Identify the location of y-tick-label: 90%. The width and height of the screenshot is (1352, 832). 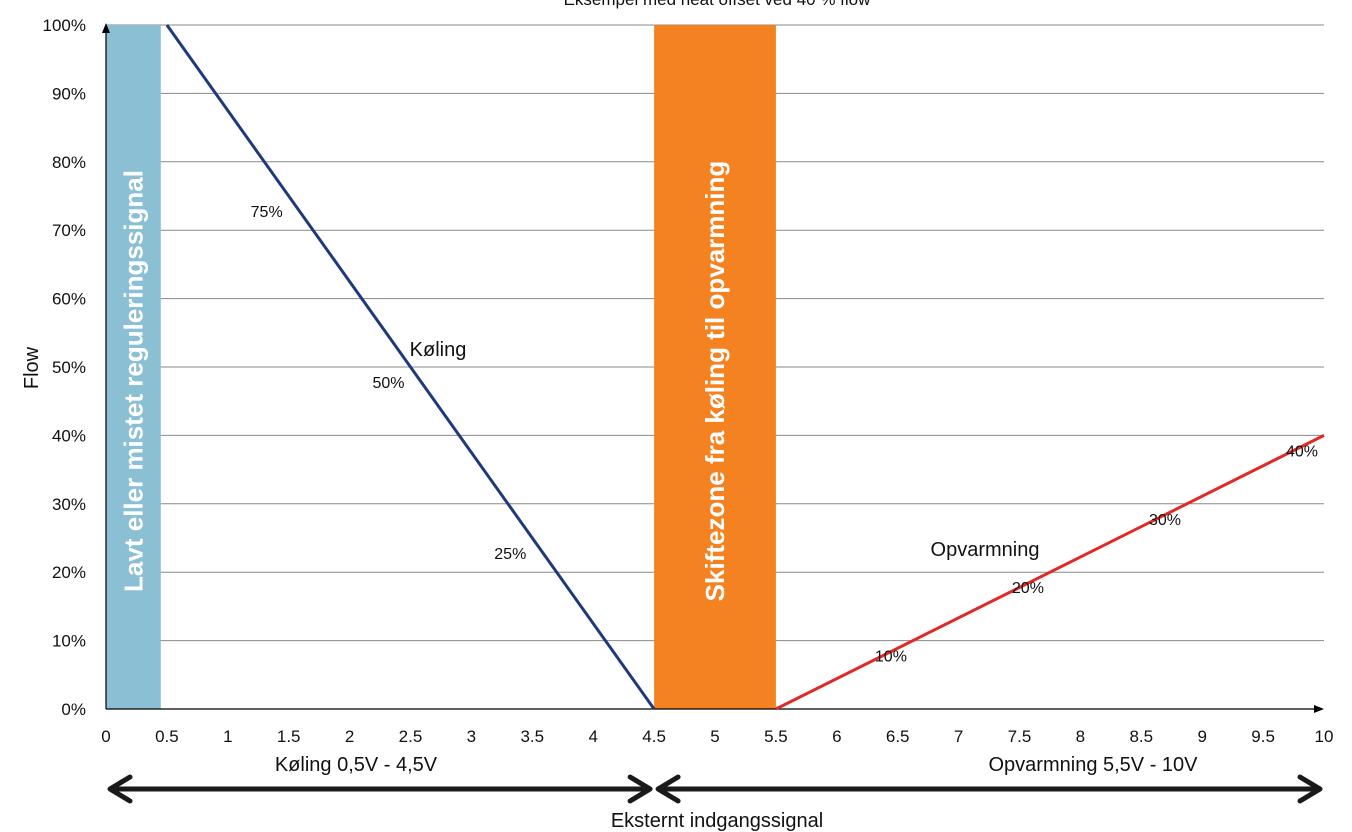
(69, 93).